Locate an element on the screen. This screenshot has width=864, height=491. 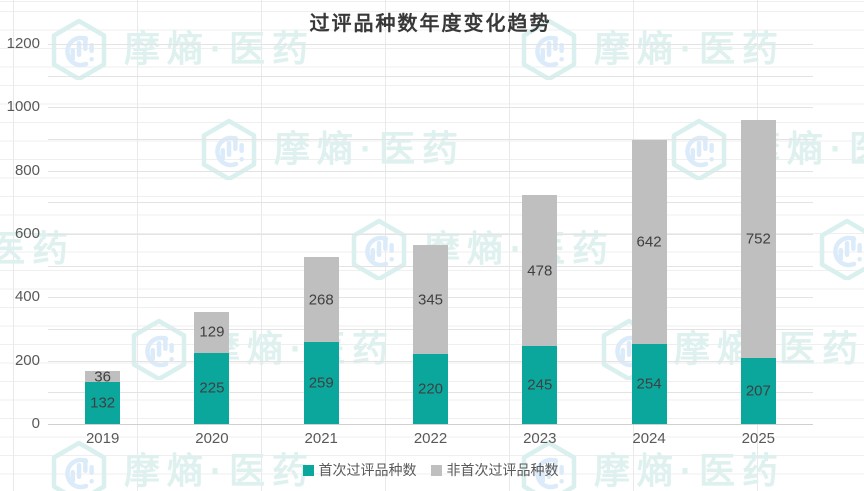
bar-value-label: 254 is located at coordinates (649, 384).